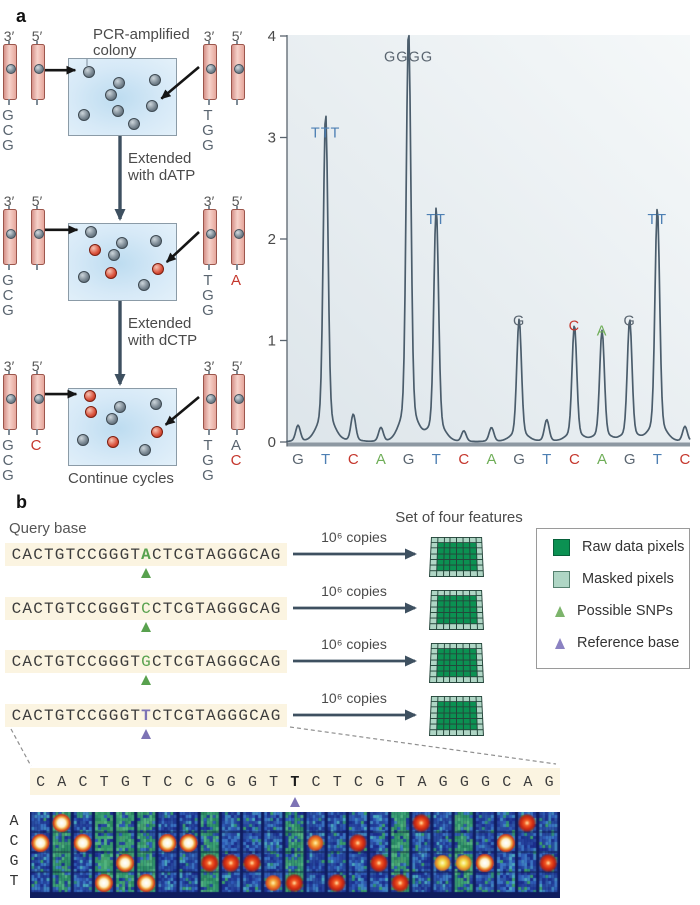 The image size is (700, 905). I want to click on legend-item: Masked pixels, so click(613, 579).